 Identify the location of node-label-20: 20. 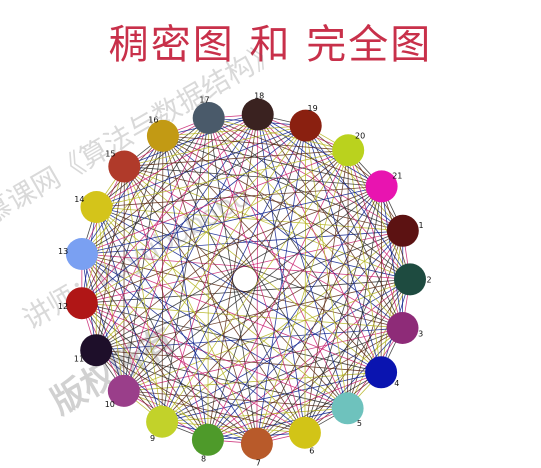
(360, 135).